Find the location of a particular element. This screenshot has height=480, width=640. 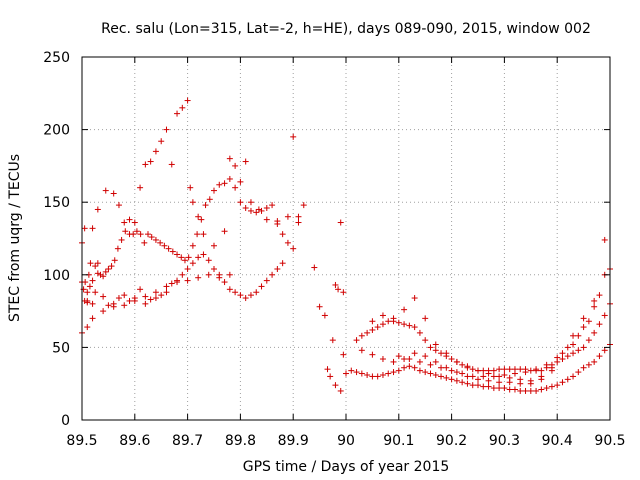

x-tick-label: 90.2 is located at coordinates (451, 441).